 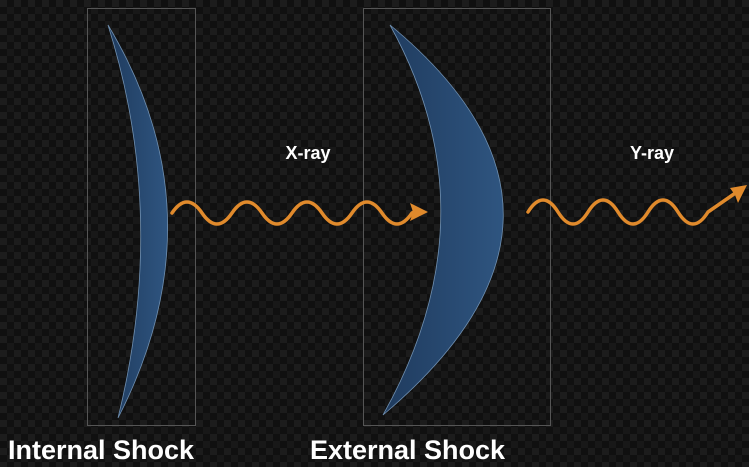 What do you see at coordinates (138, 221) in the screenshot?
I see `internal-shock-lens` at bounding box center [138, 221].